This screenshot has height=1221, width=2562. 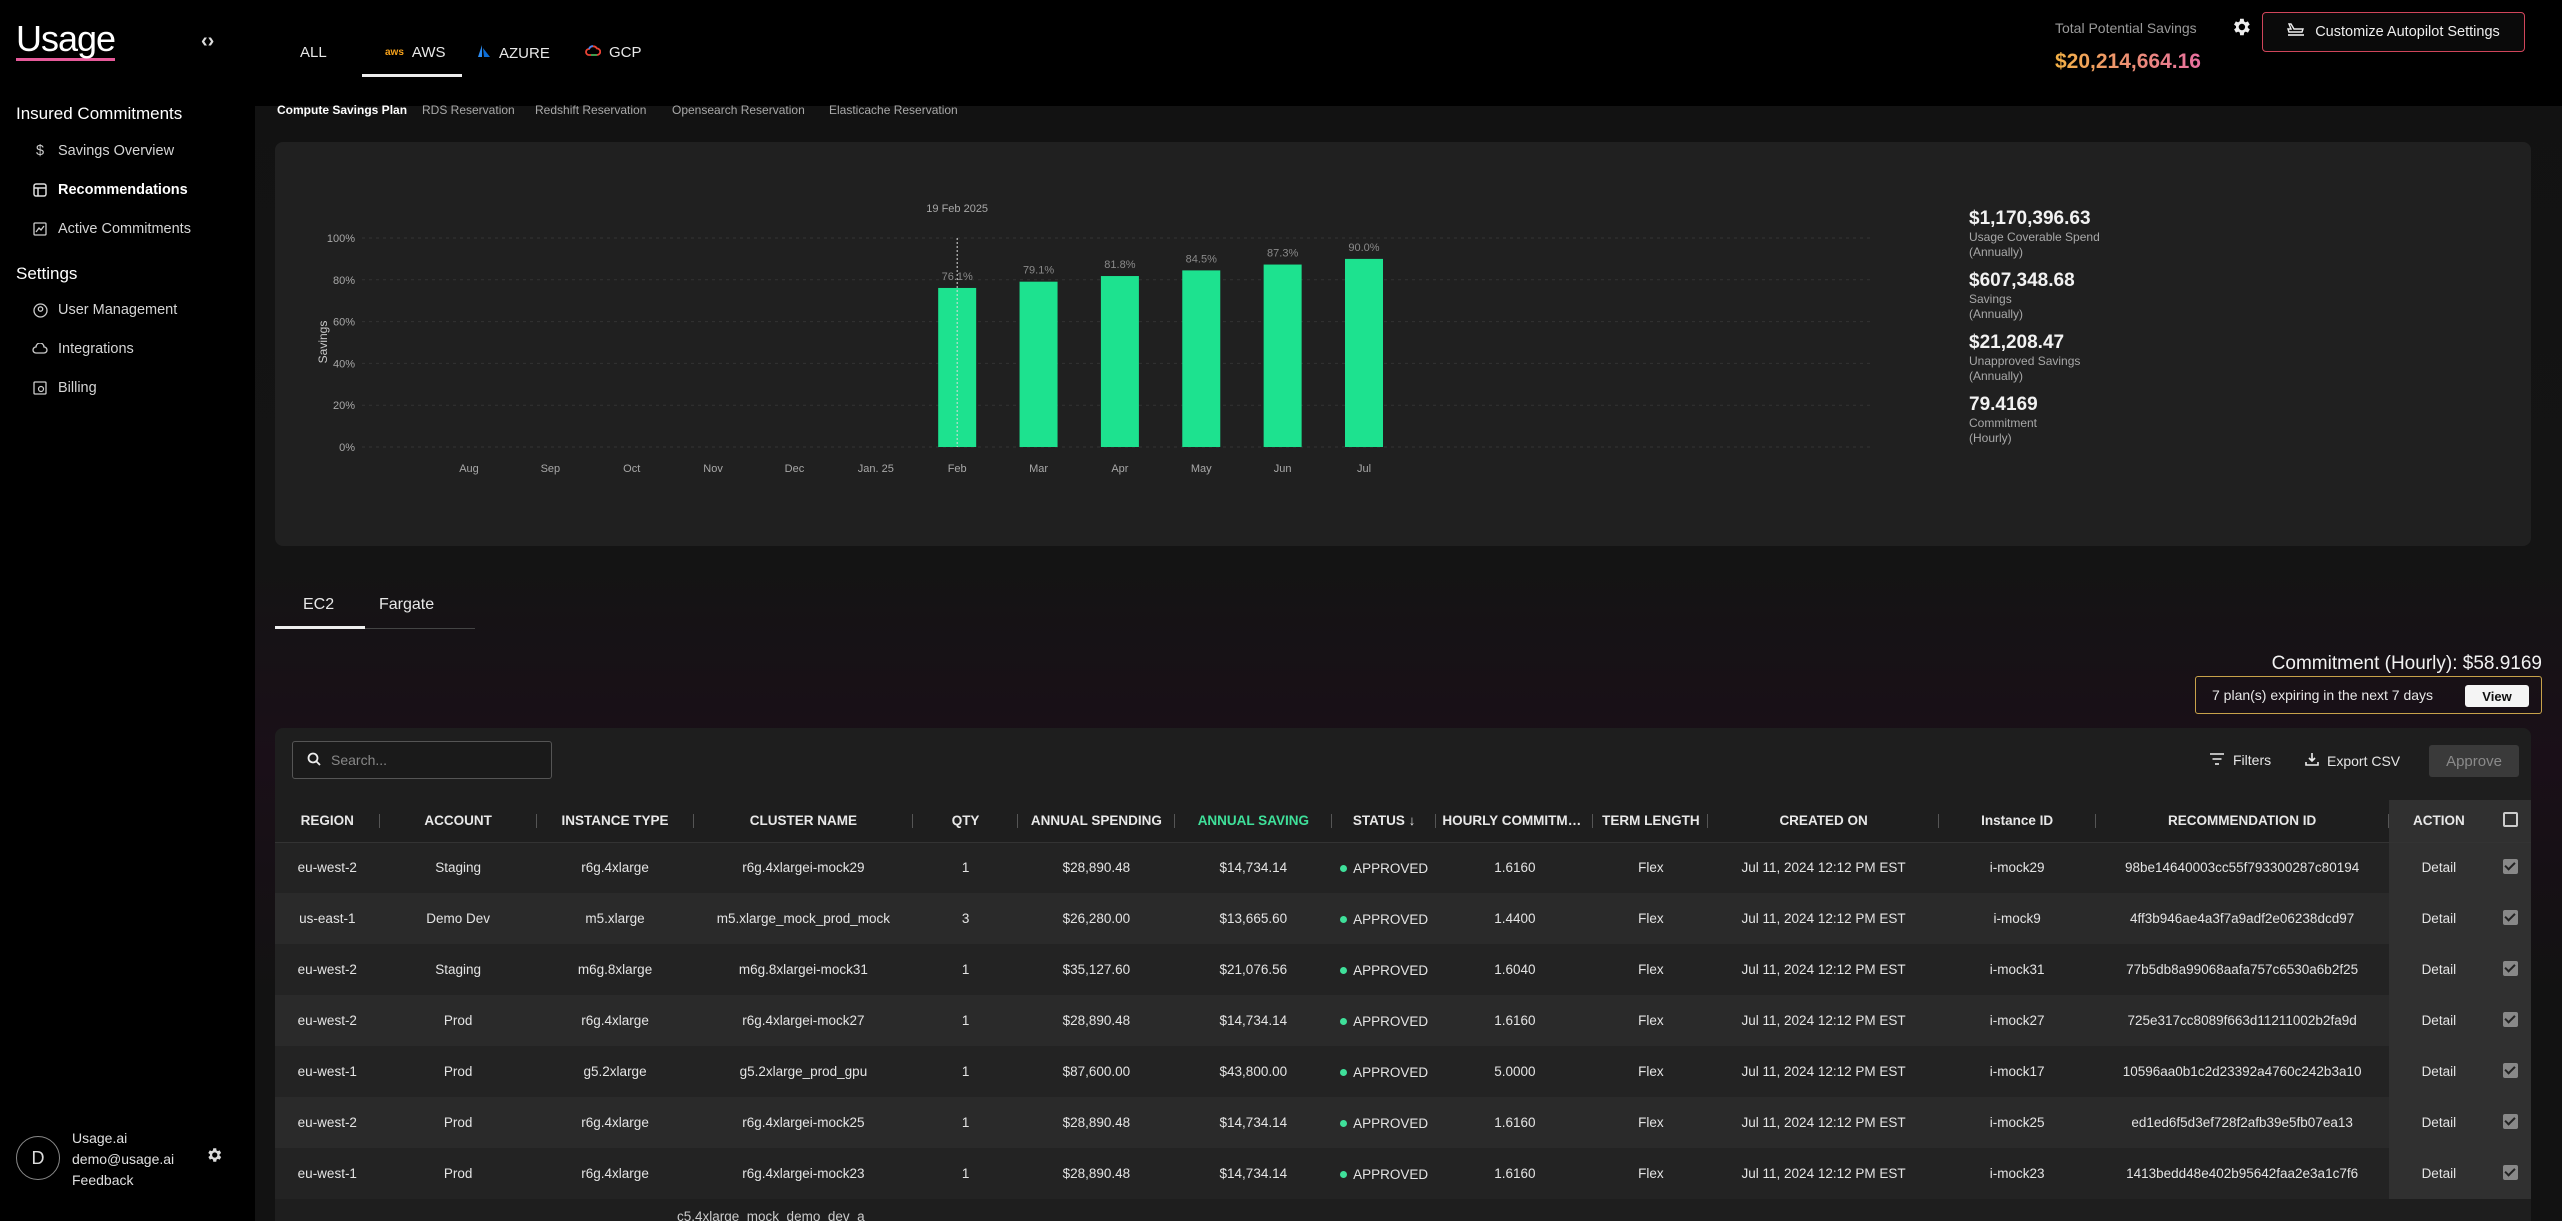 What do you see at coordinates (458, 821) in the screenshot?
I see `col-account: ACCOUNT` at bounding box center [458, 821].